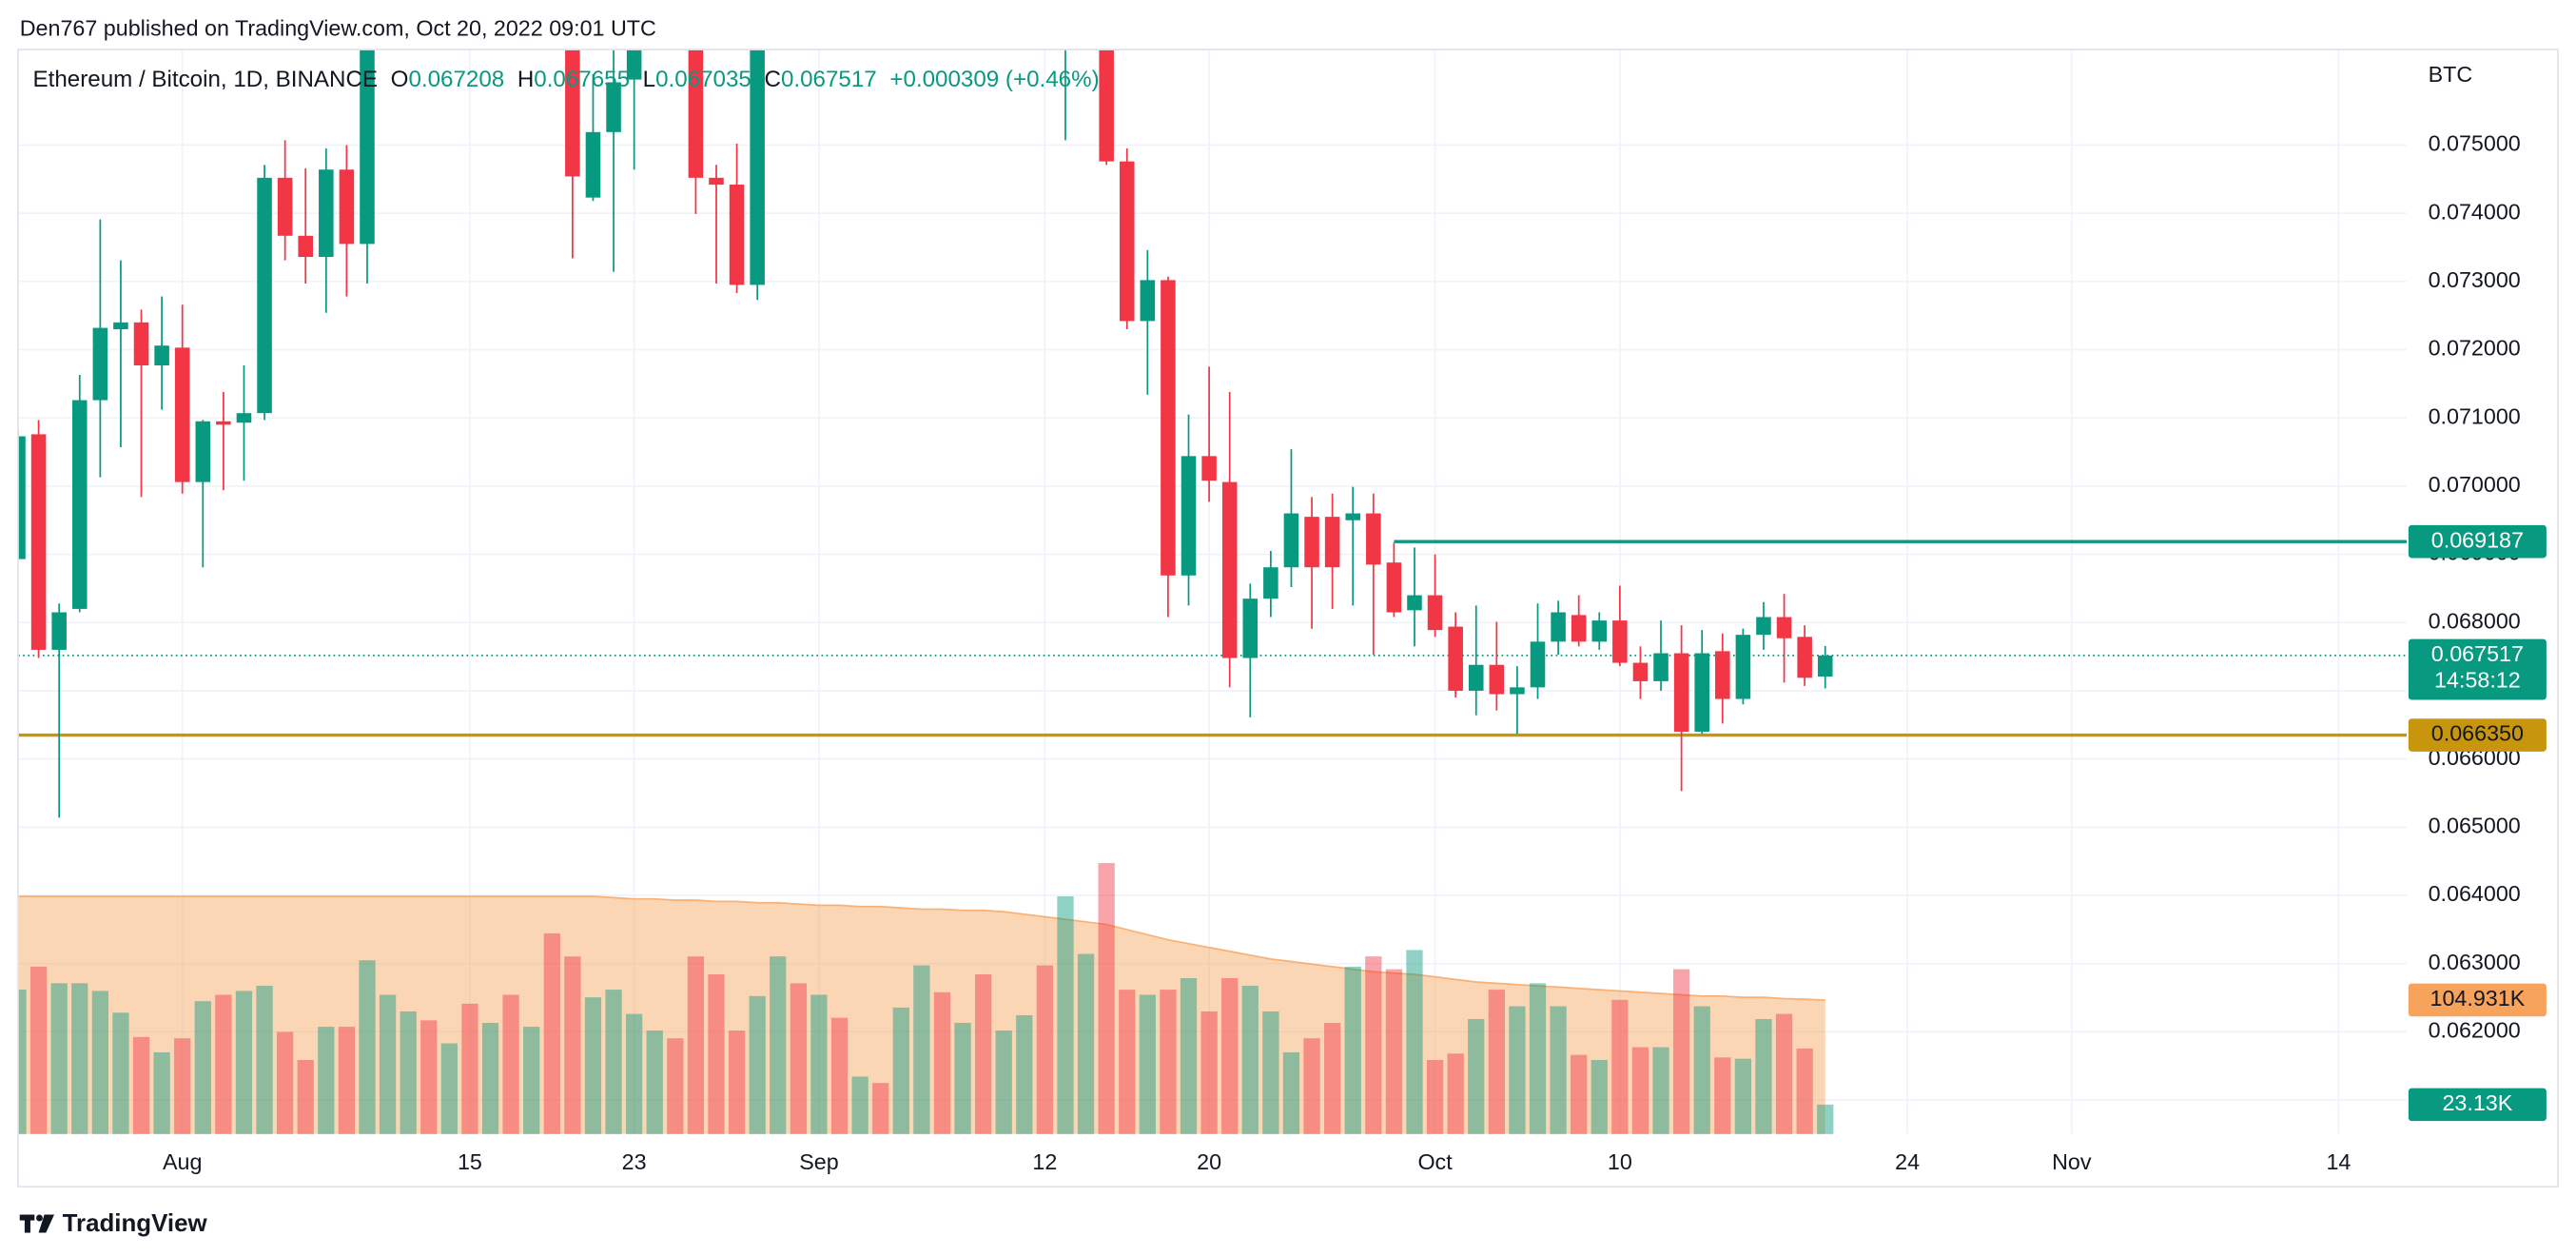 This screenshot has width=2576, height=1256. I want to click on y-tick-label: 0.072000, so click(2475, 348).